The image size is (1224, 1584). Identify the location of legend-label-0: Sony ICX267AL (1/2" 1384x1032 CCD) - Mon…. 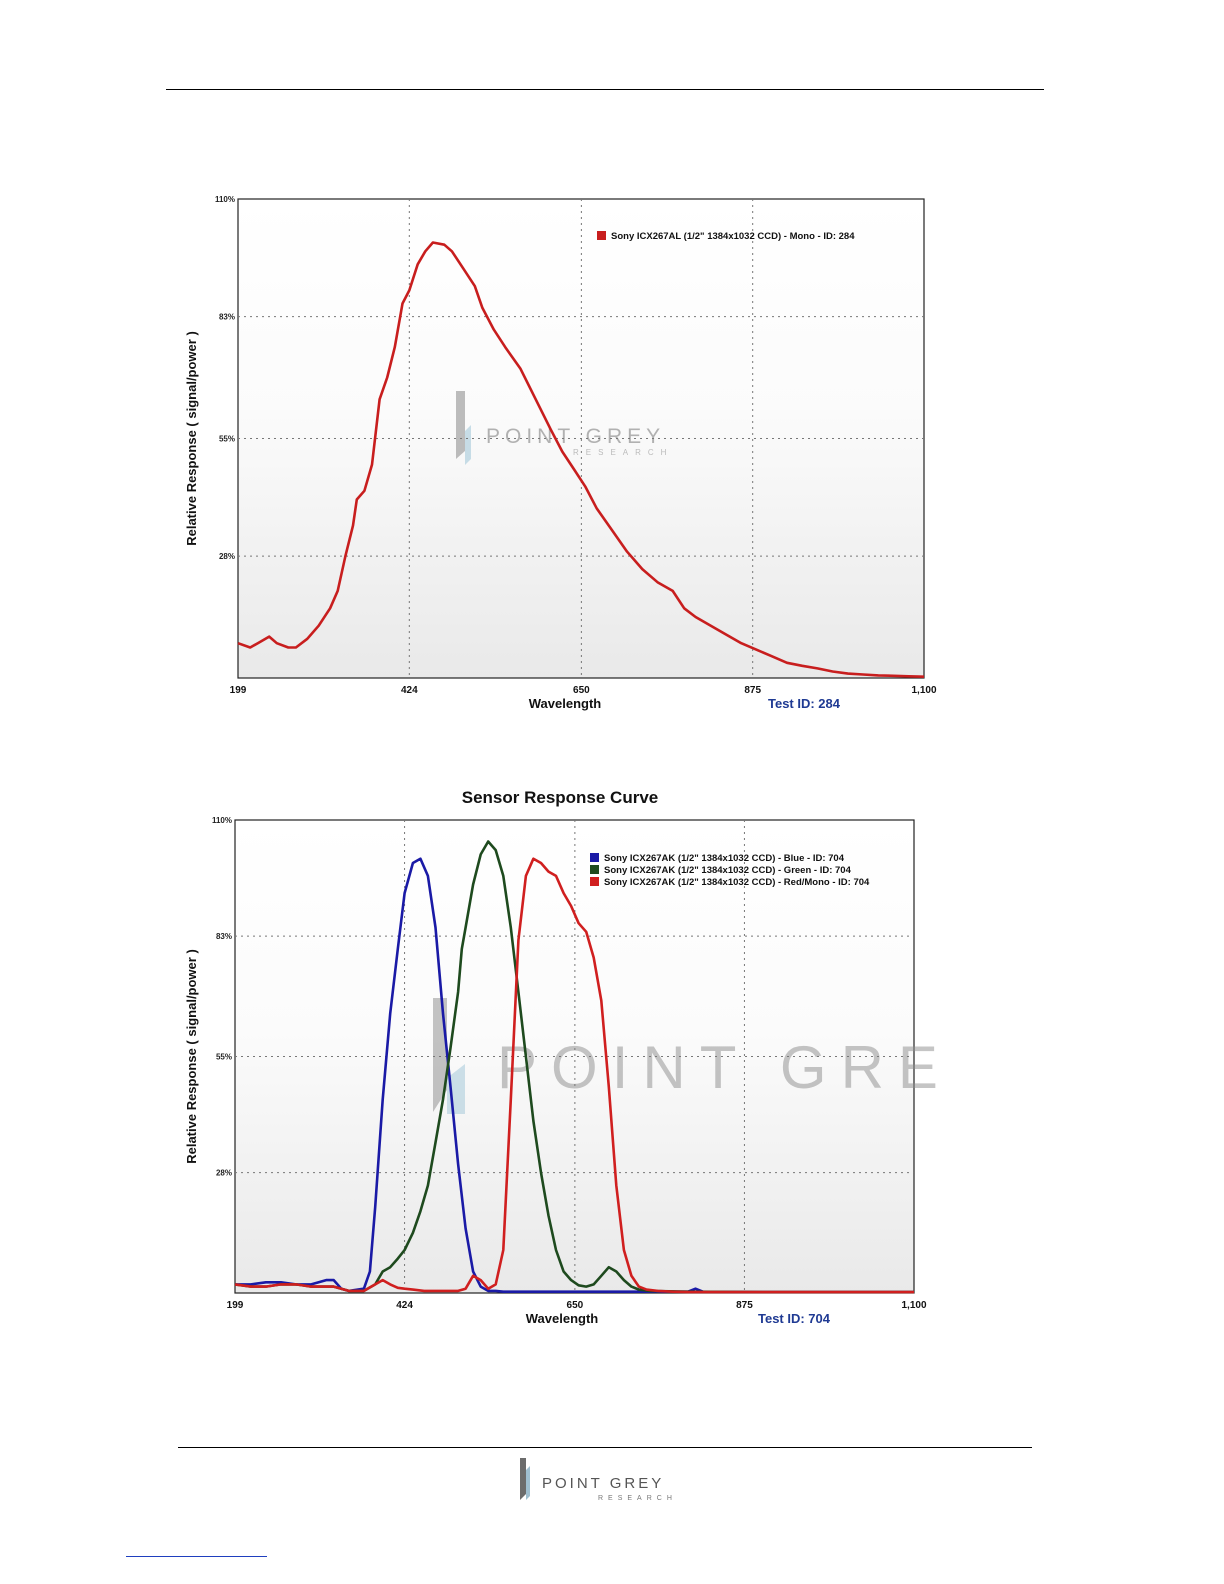
(733, 236).